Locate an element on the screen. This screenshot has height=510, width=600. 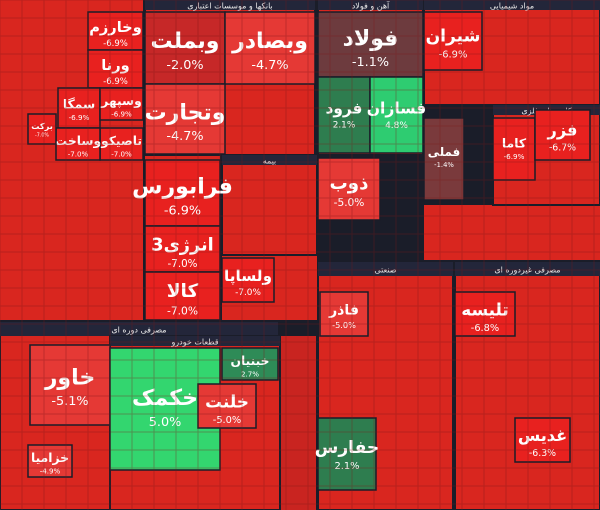
tile-name: کالا is located at coordinates (183, 291).